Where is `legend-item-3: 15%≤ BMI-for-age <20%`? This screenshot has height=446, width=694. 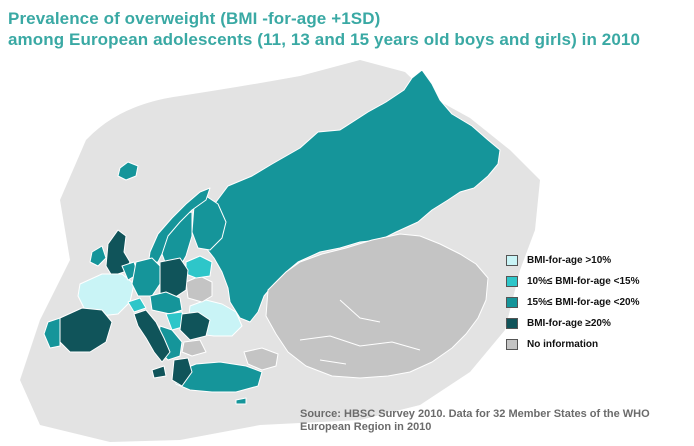
legend-item-3: 15%≤ BMI-for-age <20% is located at coordinates (572, 302).